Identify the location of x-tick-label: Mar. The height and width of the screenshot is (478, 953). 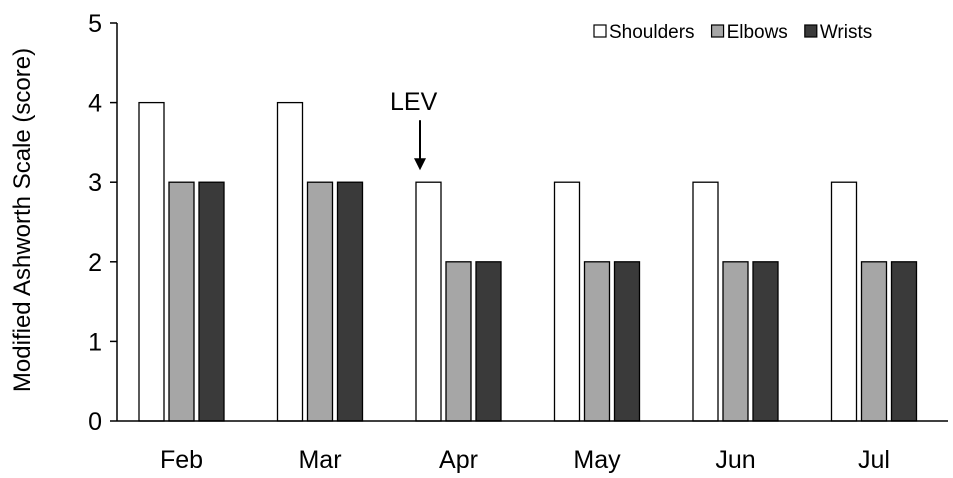
(319, 460).